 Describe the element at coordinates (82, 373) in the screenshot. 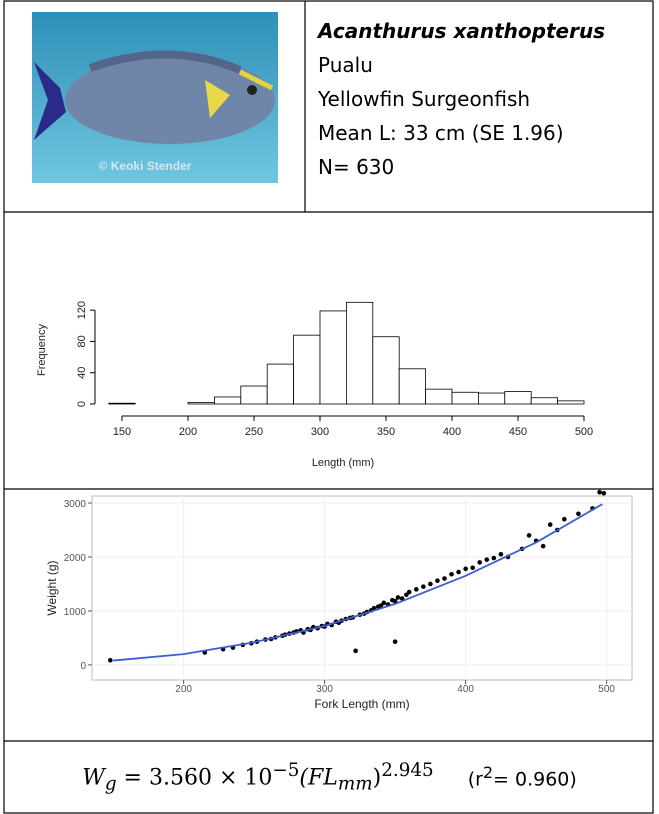

I see `y-tick-label: 40` at that location.